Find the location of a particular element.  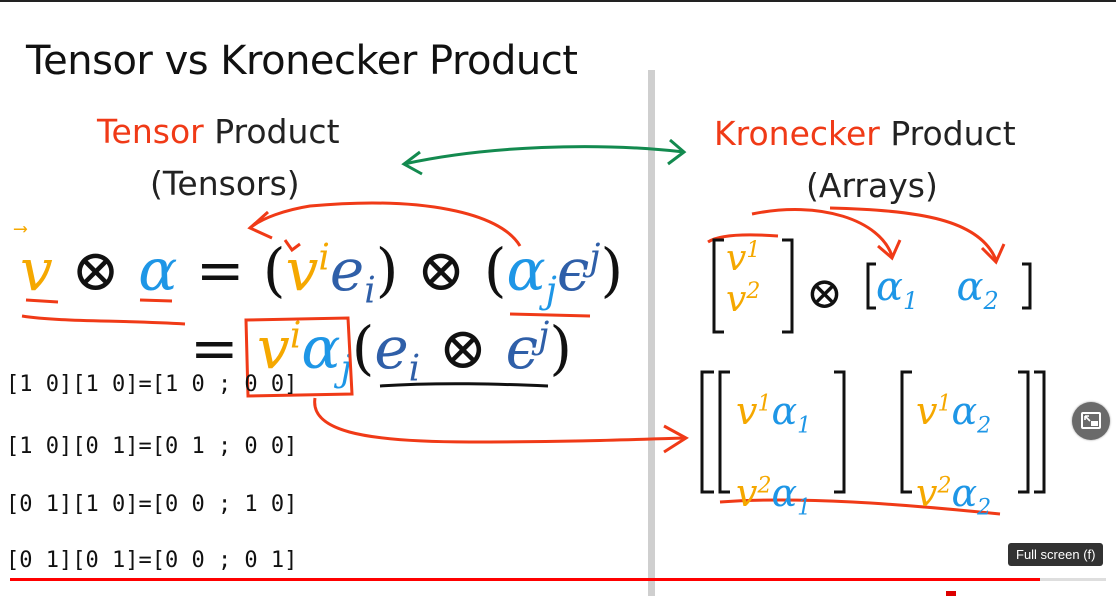

column-vector: v1 v2 is located at coordinates (743, 279).